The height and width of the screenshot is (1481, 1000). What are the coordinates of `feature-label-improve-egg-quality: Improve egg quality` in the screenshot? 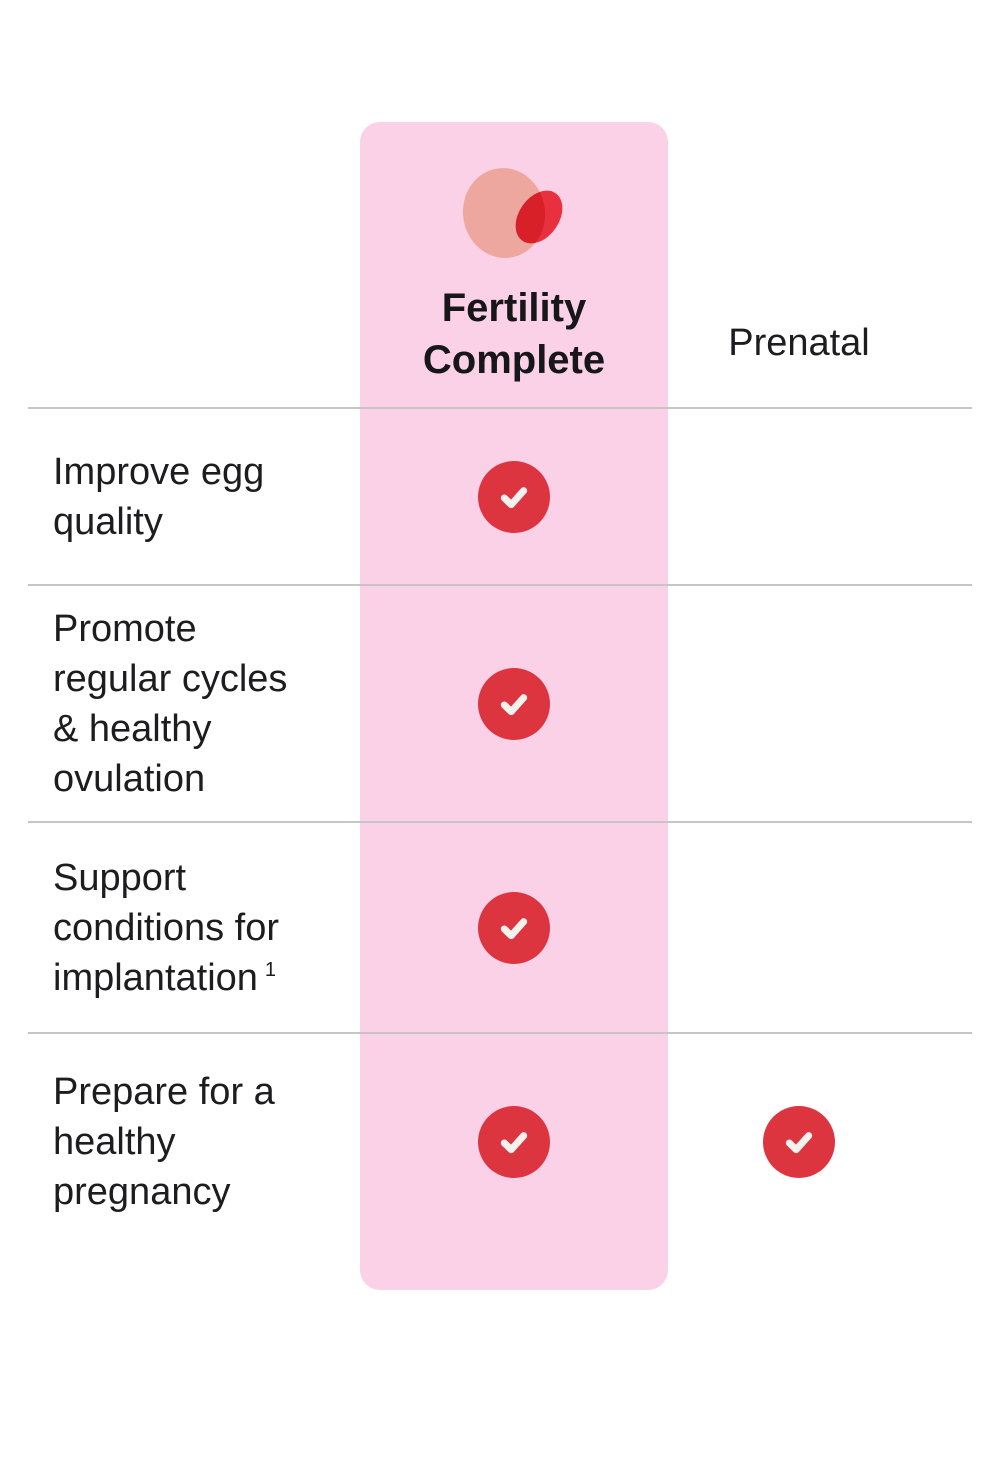 It's located at (180, 496).